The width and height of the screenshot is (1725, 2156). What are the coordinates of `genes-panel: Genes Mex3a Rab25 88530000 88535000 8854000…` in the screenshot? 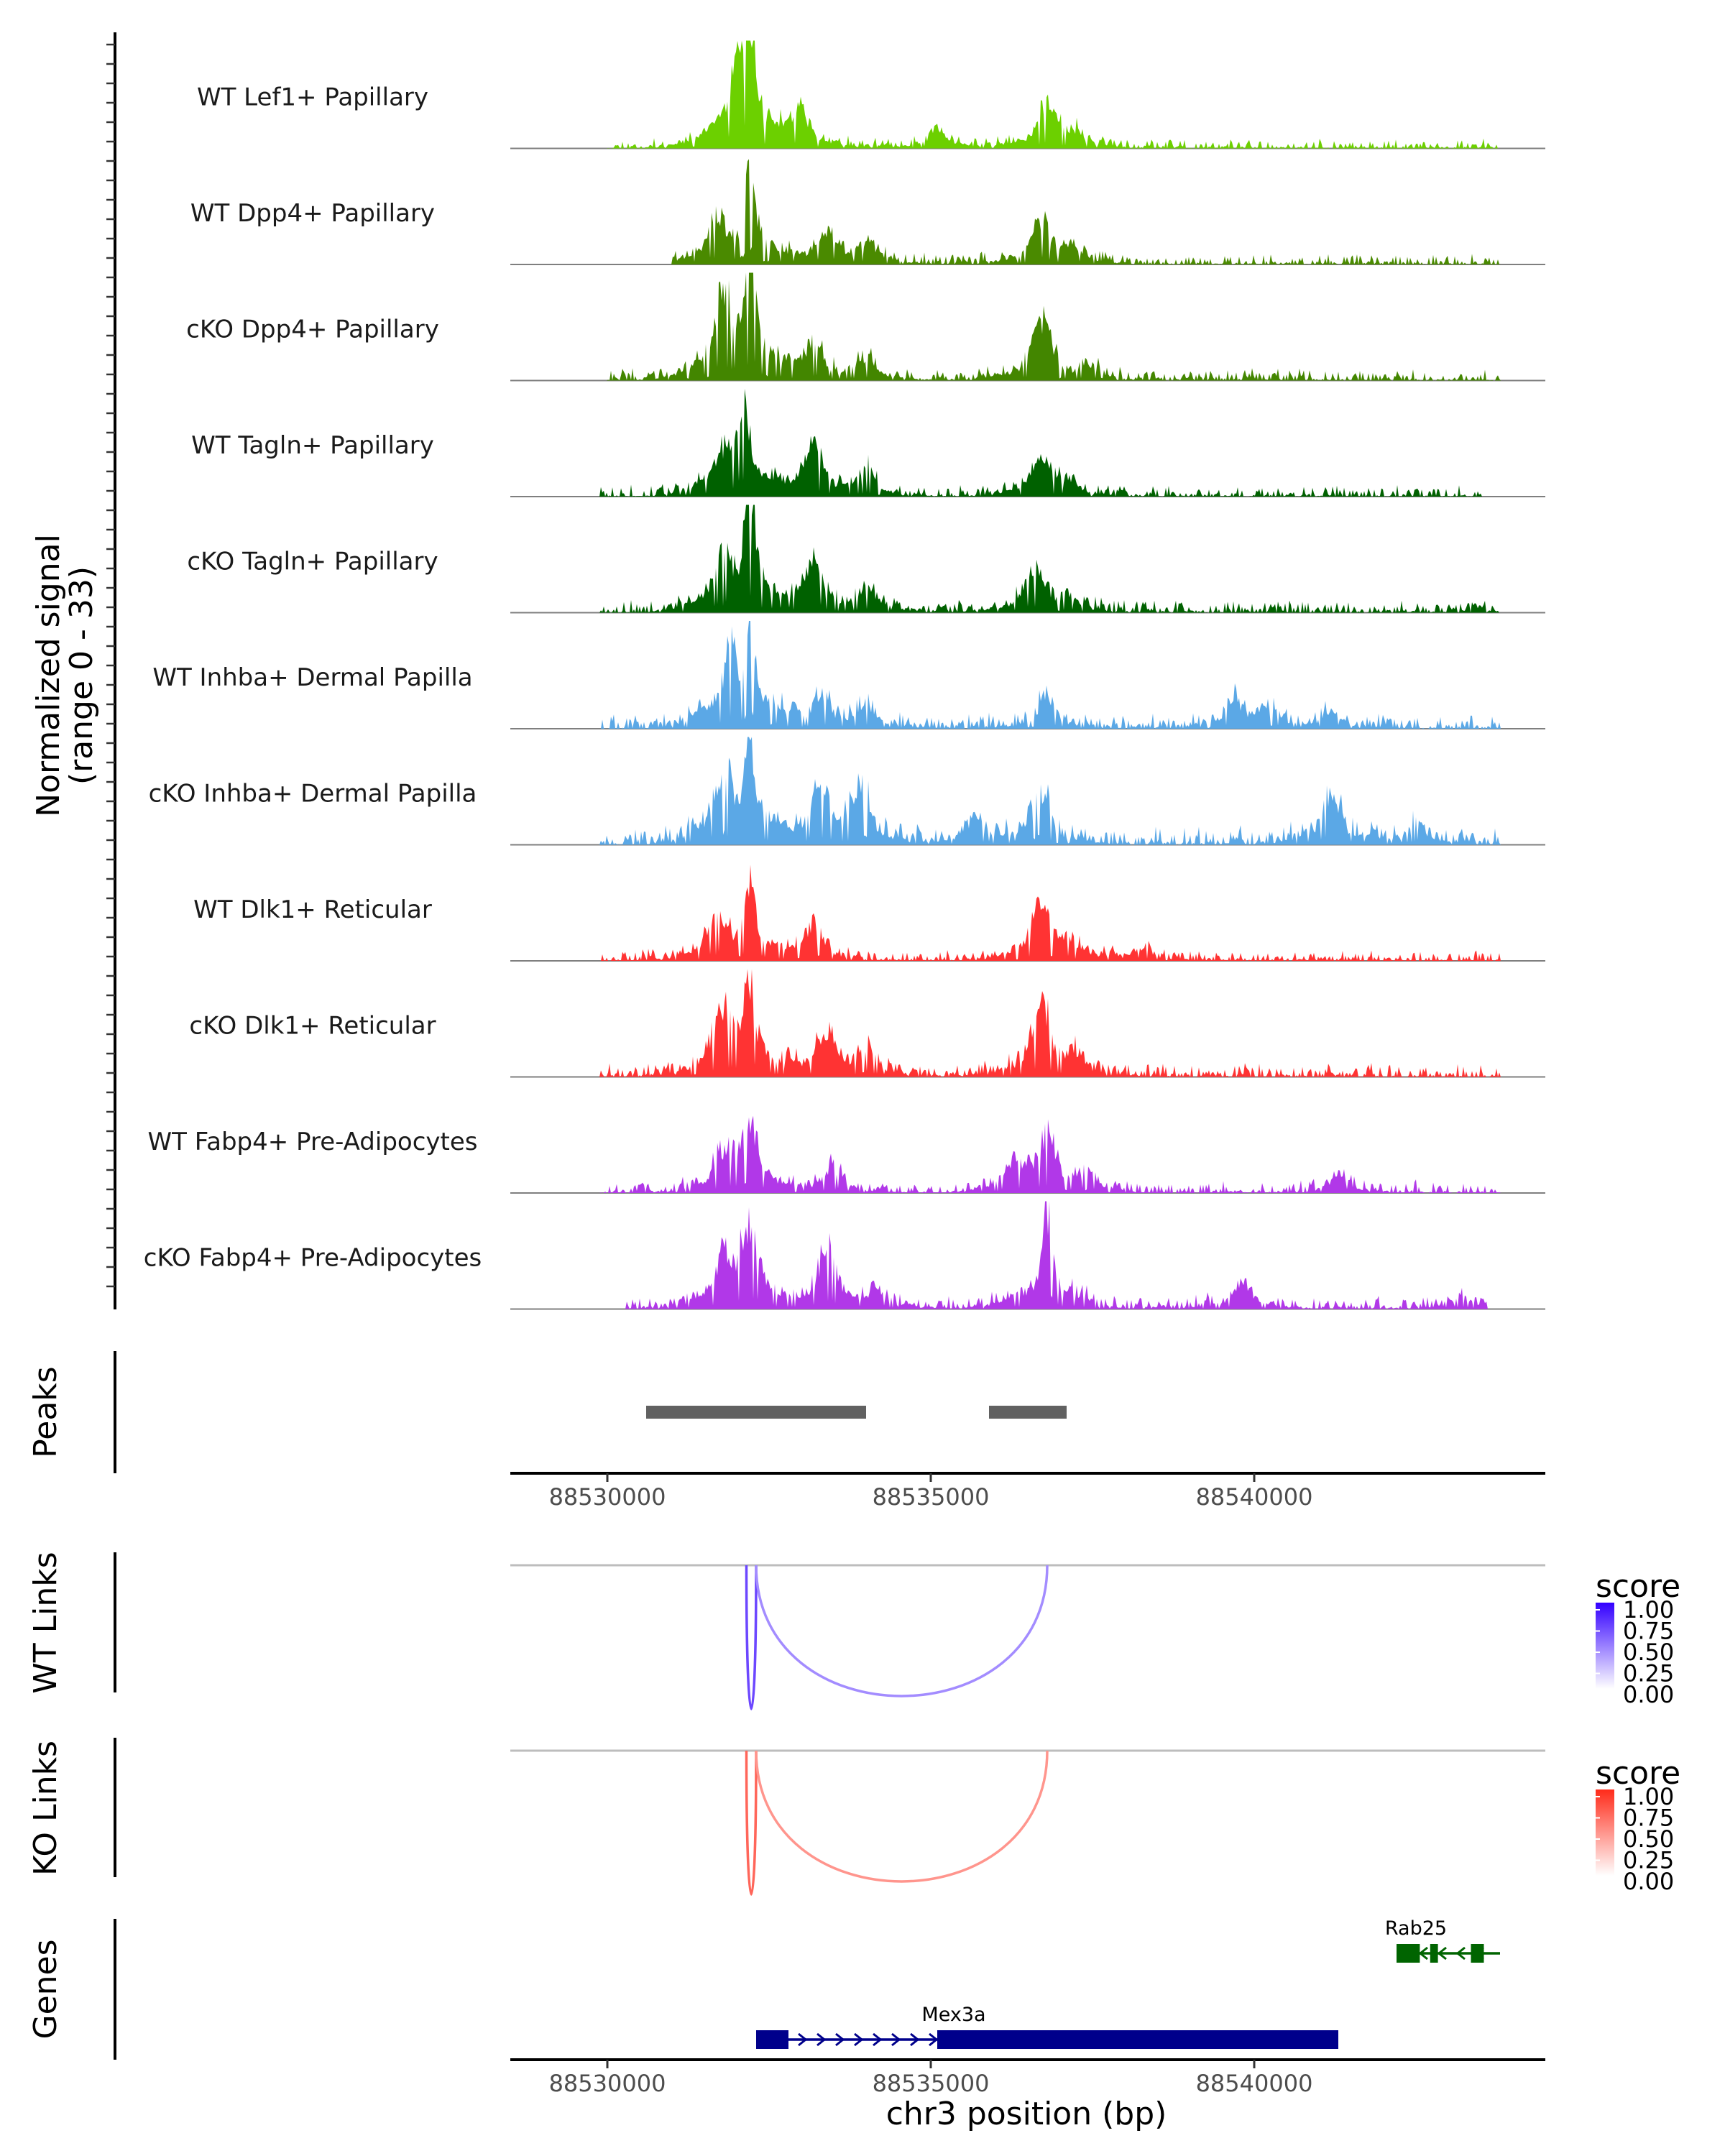 It's located at (786, 2024).